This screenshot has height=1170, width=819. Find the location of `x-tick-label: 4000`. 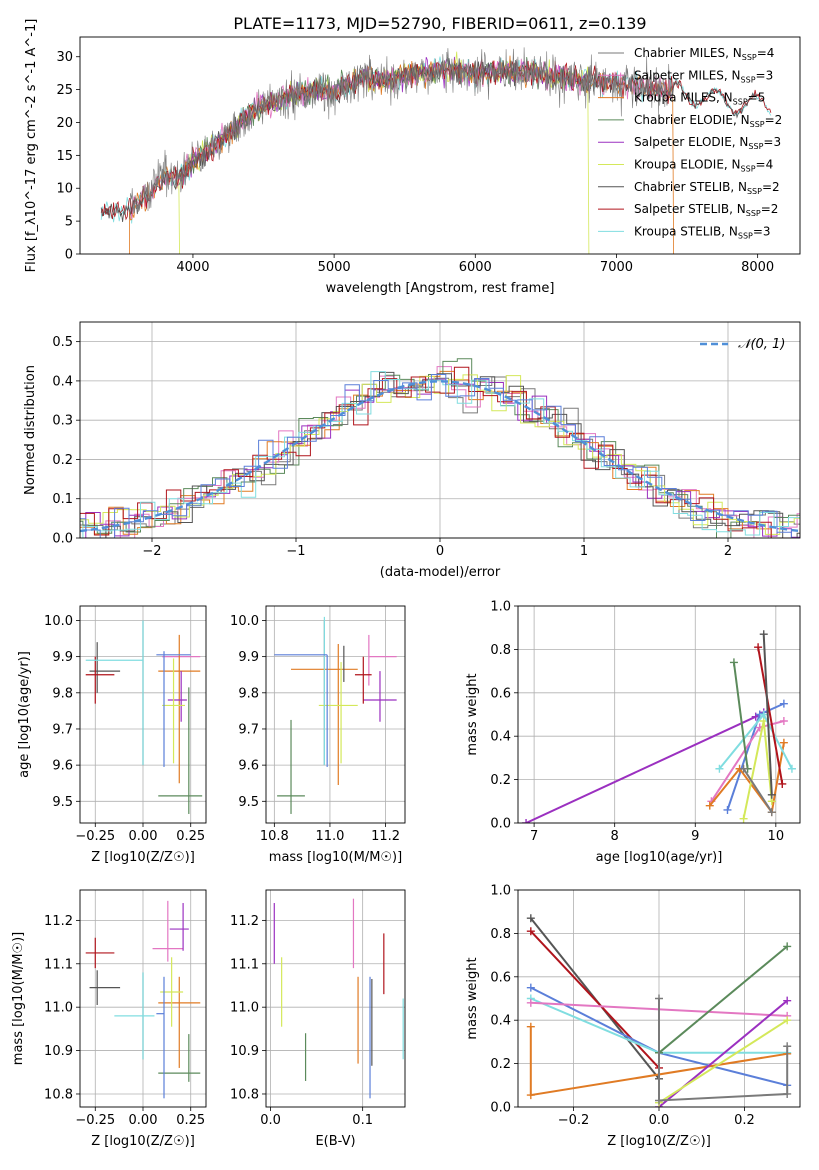

x-tick-label: 4000 is located at coordinates (192, 267).